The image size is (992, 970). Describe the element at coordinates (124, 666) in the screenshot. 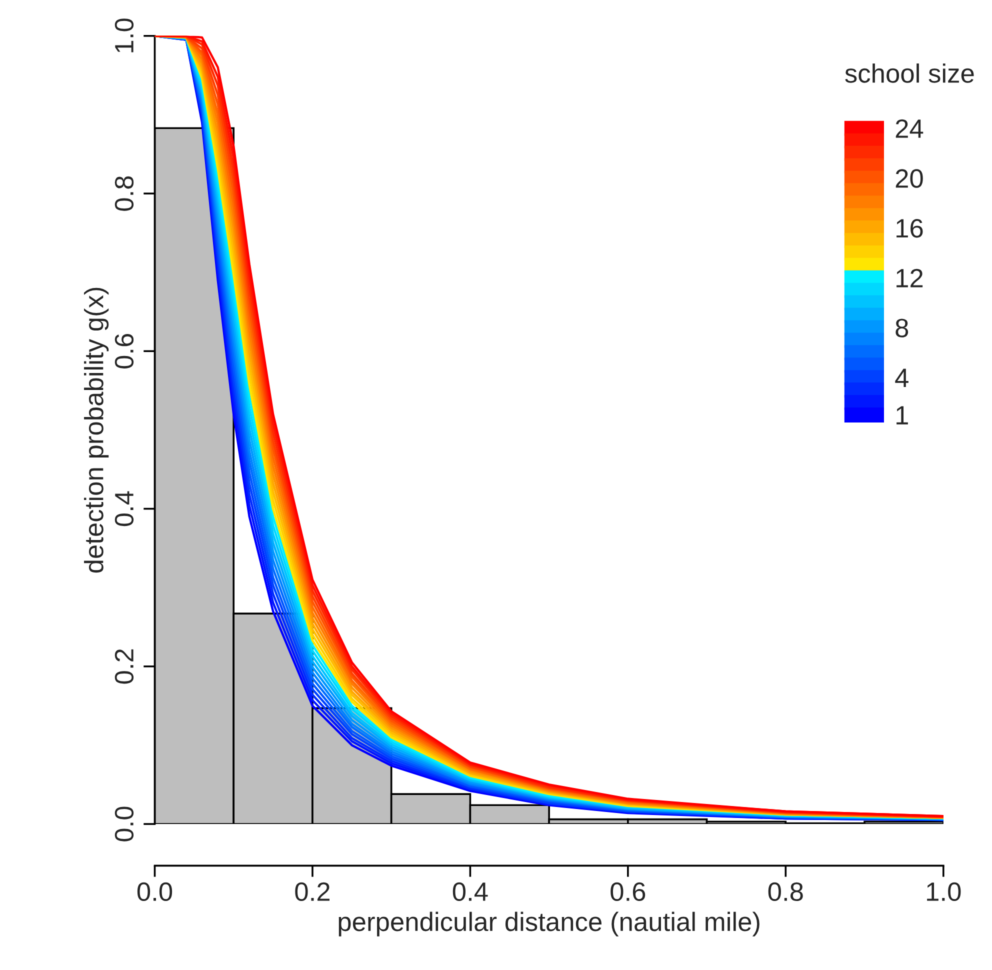

I see `y-tick-label: 0.2` at that location.